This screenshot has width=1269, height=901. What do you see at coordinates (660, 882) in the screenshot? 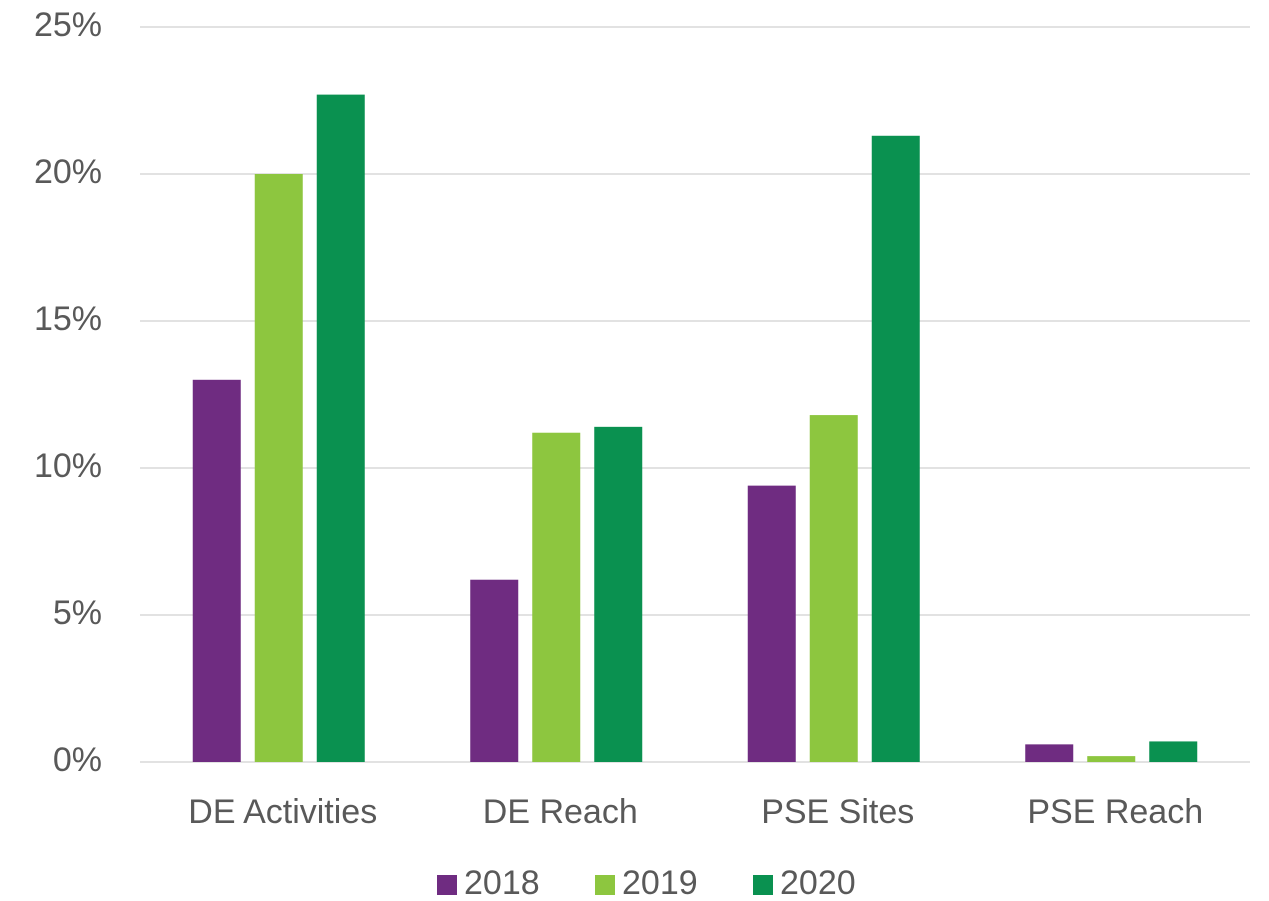
I see `legend-label: 2019` at bounding box center [660, 882].